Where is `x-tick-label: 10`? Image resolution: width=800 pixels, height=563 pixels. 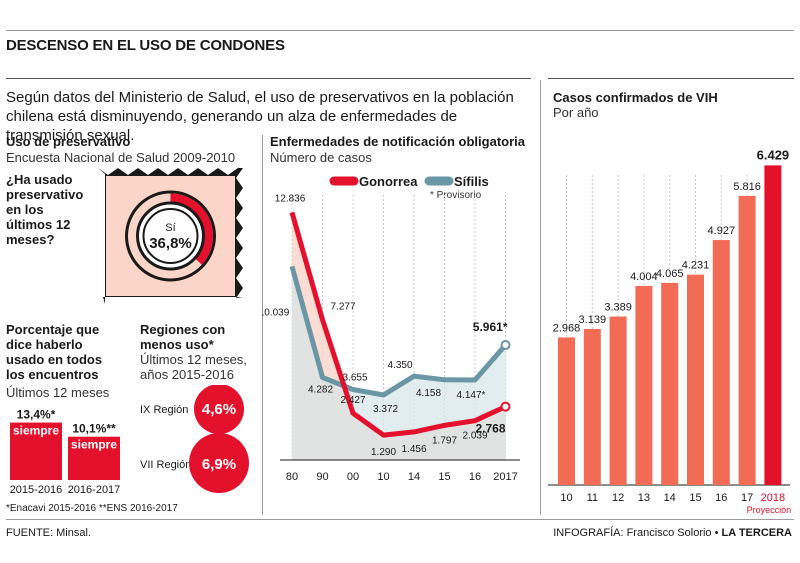 x-tick-label: 10 is located at coordinates (383, 477).